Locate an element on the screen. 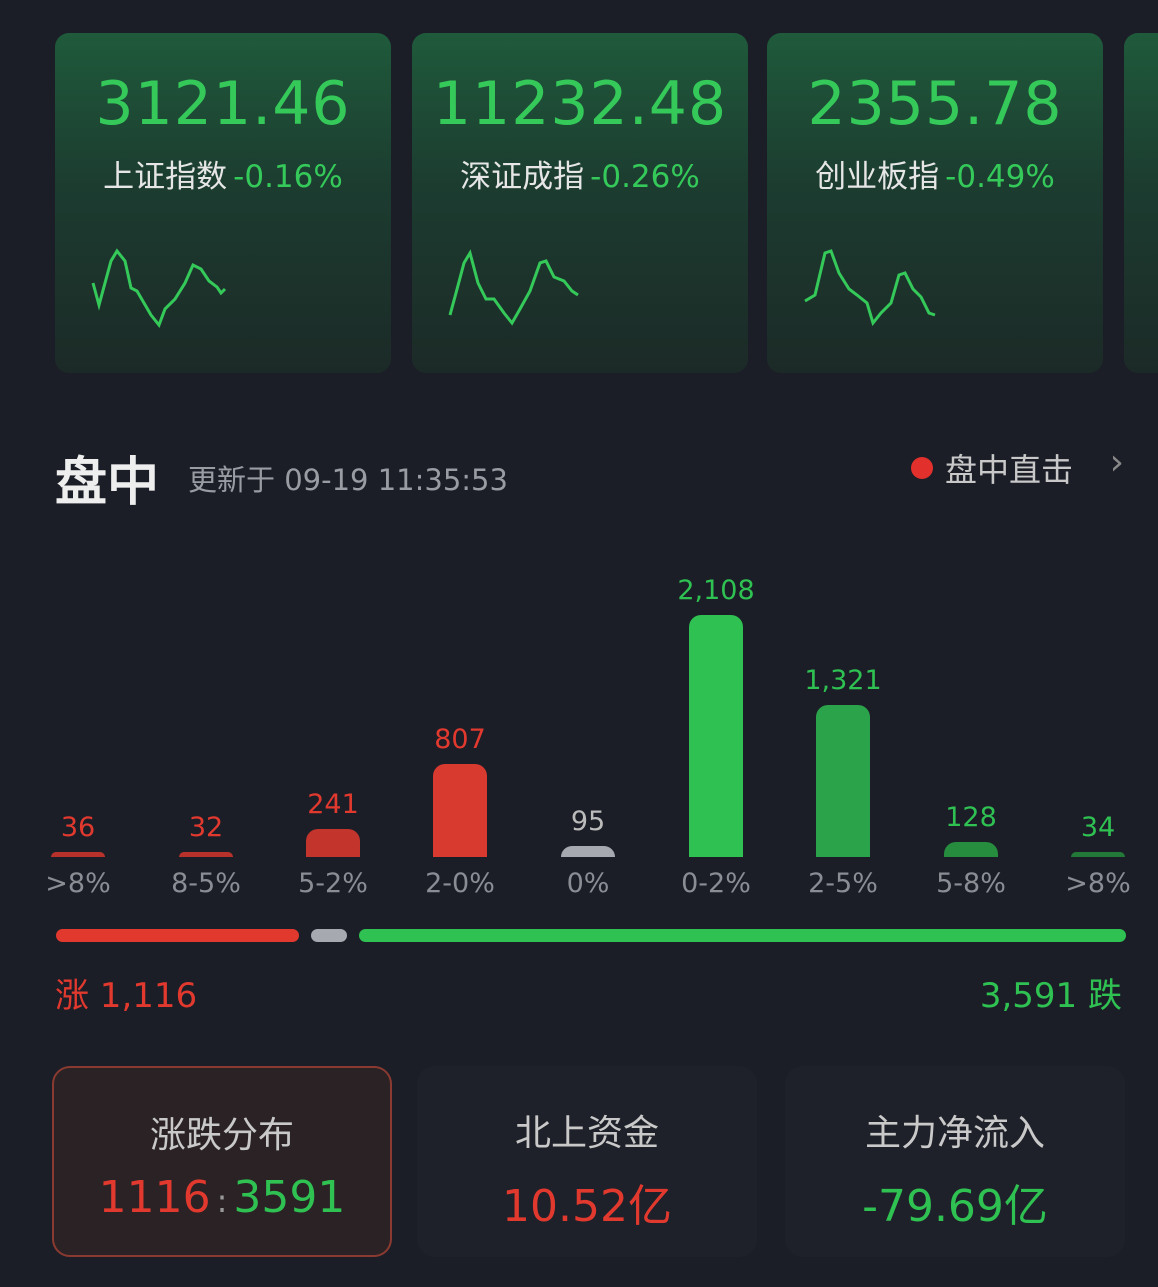 The image size is (1158, 1287). flat-proportion-bar is located at coordinates (329, 935).